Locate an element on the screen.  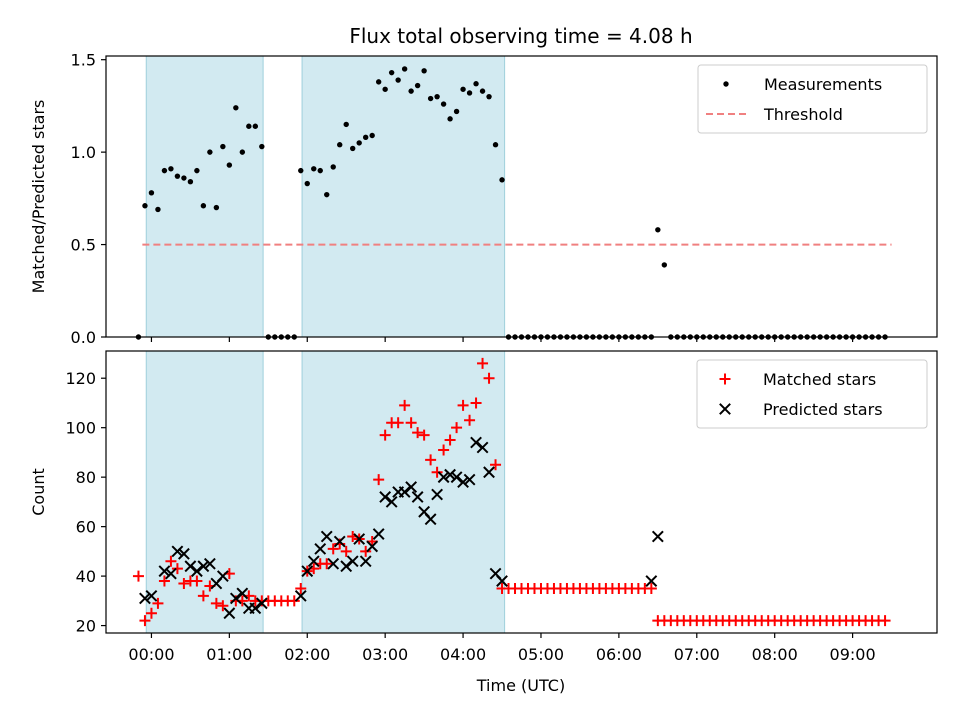
y-tick-label: 0.0 is located at coordinates (83, 337).